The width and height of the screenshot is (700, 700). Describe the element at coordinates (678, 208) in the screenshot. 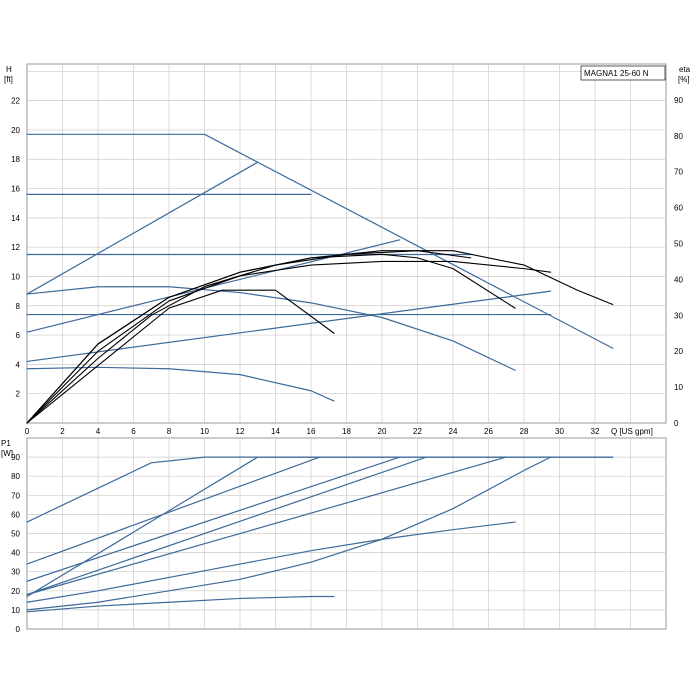

I see `y2-tick-label: 60` at that location.